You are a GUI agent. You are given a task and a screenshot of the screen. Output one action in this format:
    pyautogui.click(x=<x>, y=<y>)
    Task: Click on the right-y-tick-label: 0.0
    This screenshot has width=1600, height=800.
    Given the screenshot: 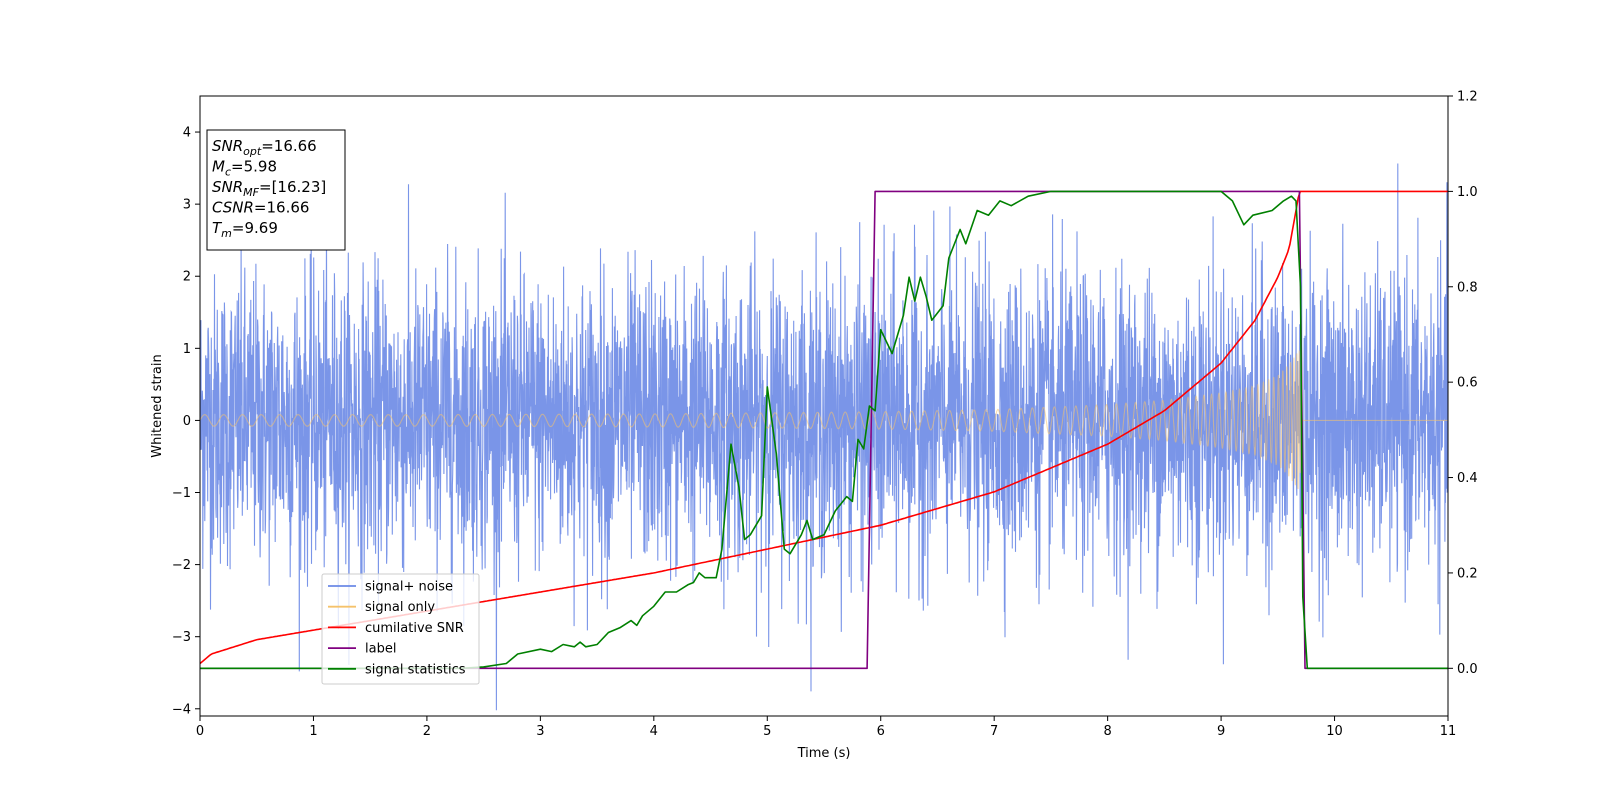 What is the action you would take?
    pyautogui.click(x=1467, y=669)
    